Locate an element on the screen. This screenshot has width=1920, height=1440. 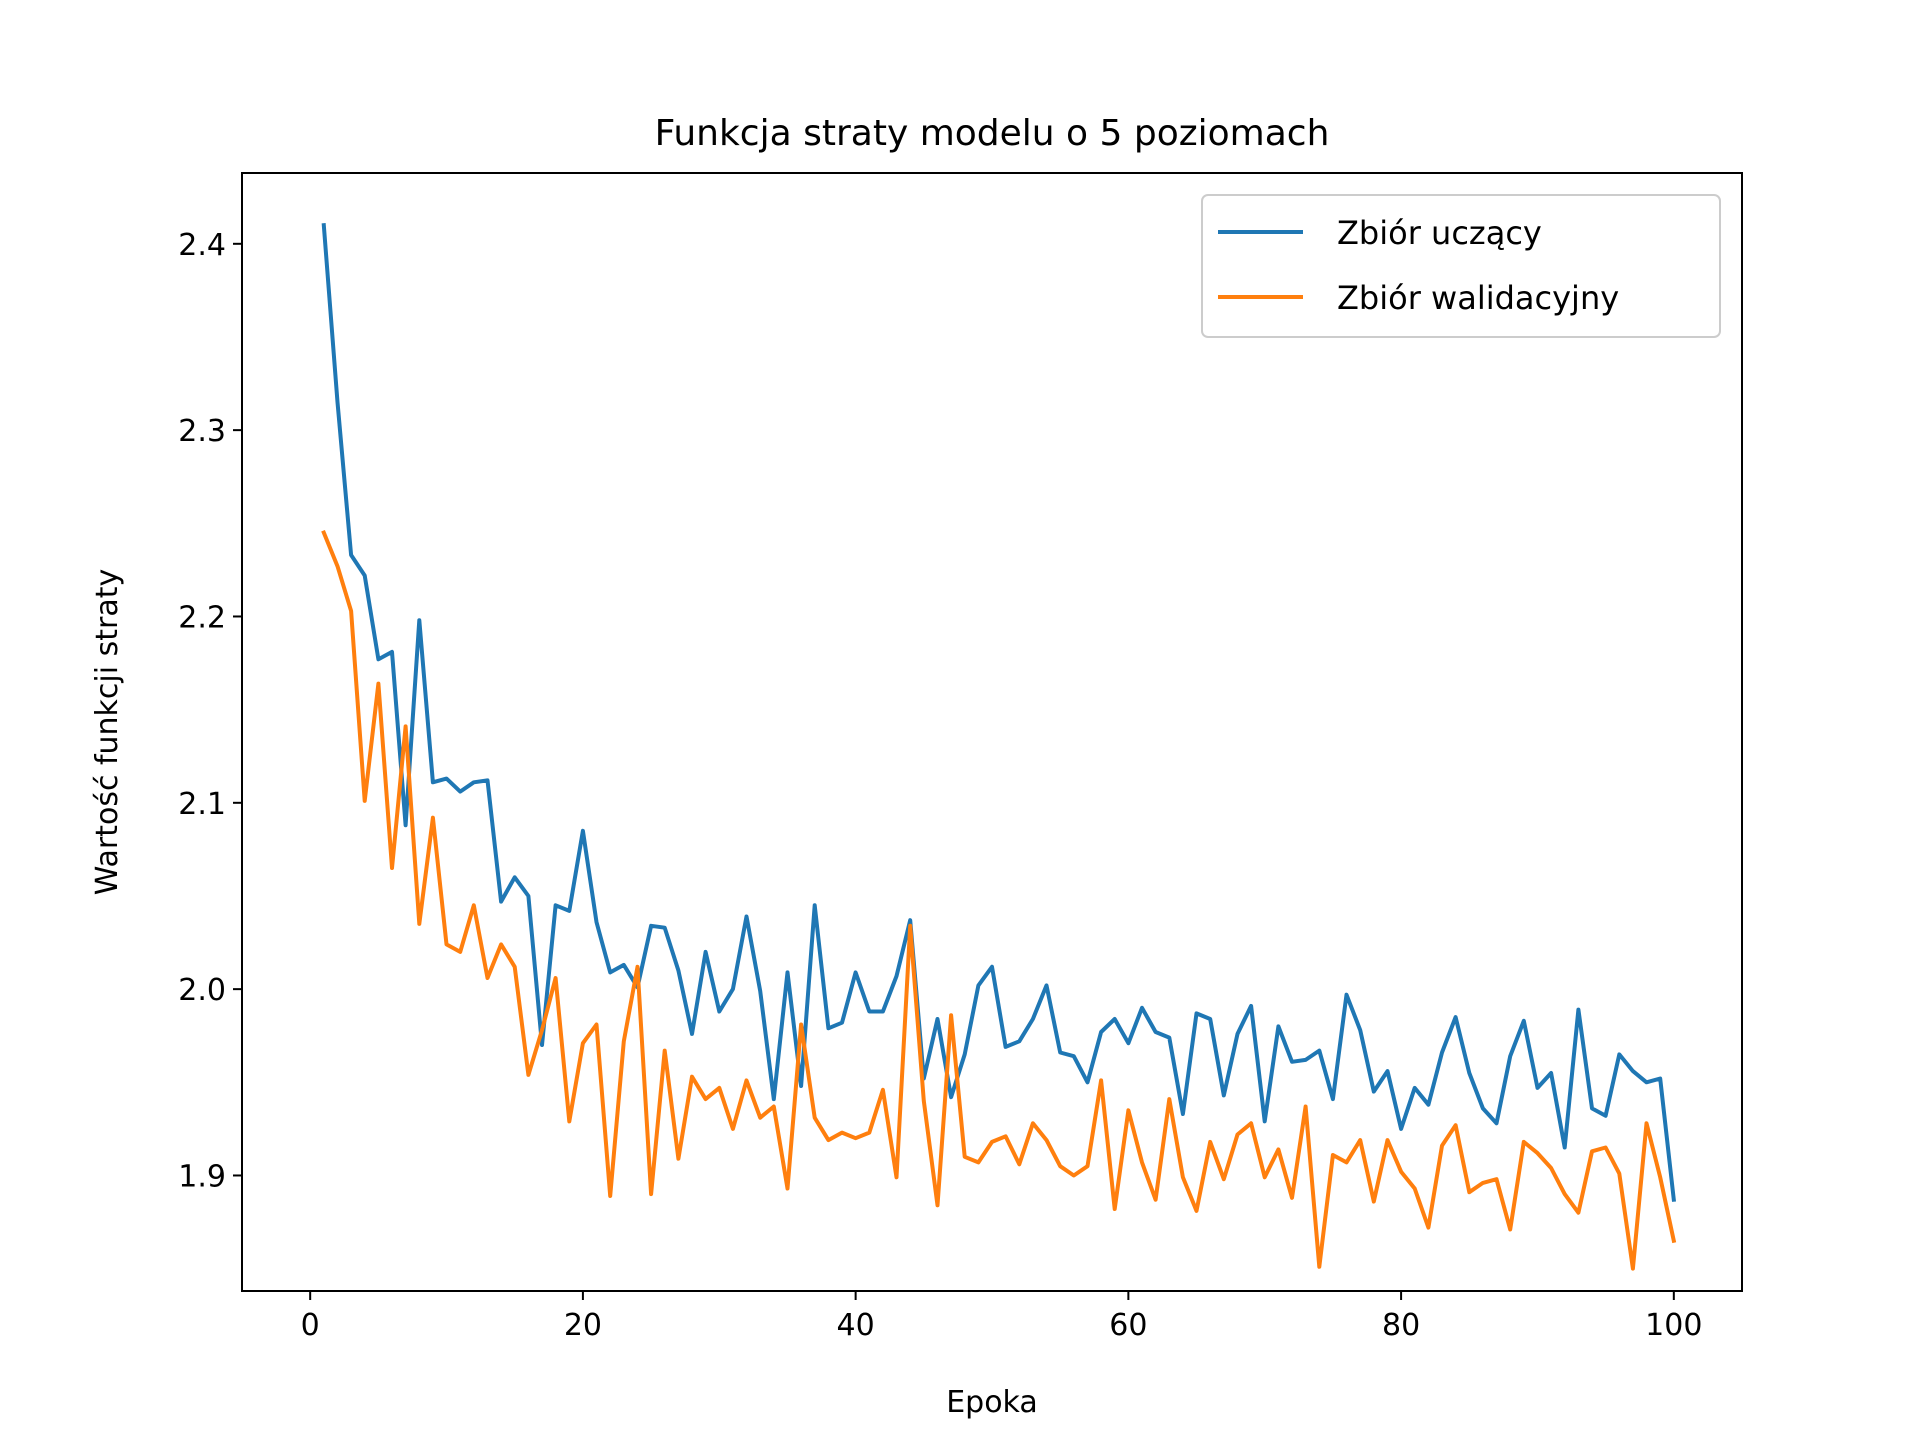
legend: Zbiór uczący Zbiór walidacyjny is located at coordinates (1461, 266).